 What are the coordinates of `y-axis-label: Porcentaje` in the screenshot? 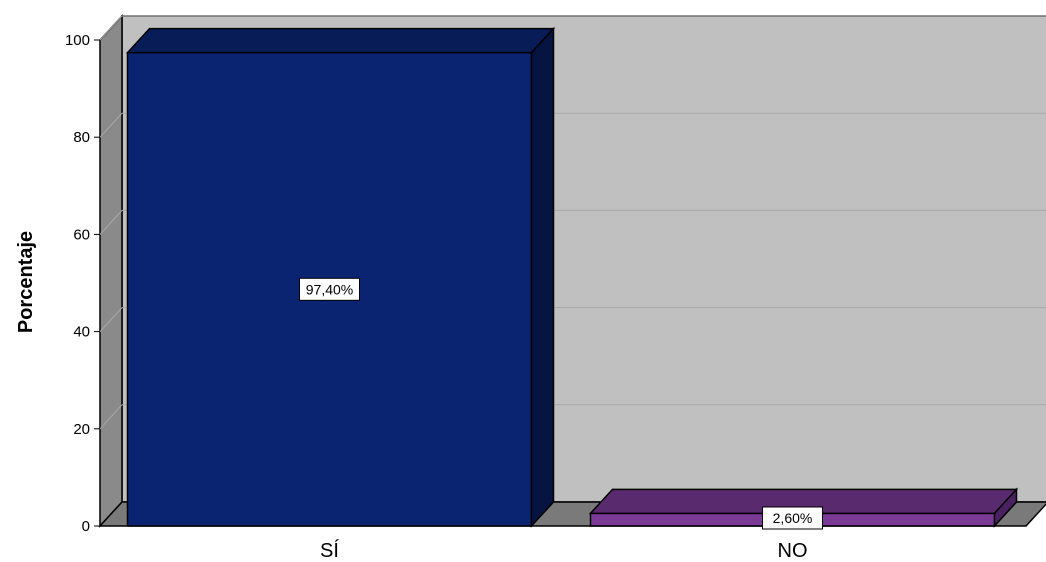 It's located at (26, 282).